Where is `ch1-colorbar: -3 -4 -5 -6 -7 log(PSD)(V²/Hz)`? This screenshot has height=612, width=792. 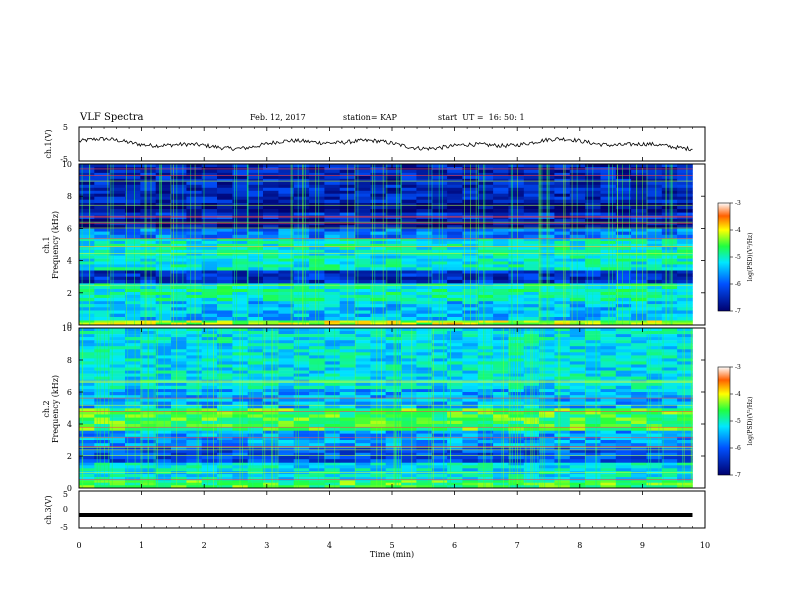
ch1-colorbar: -3 -4 -5 -6 -7 log(PSD)(V²/Hz) is located at coordinates (735, 257).